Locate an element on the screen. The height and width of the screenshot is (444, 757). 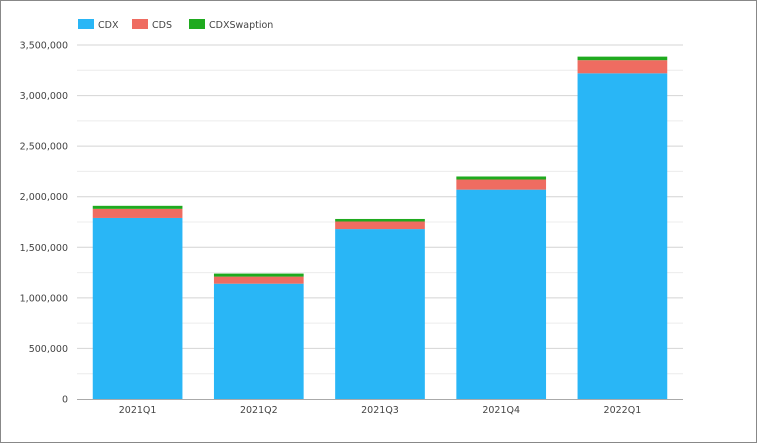
y-tick-label: 3,000,000 is located at coordinates (44, 96).